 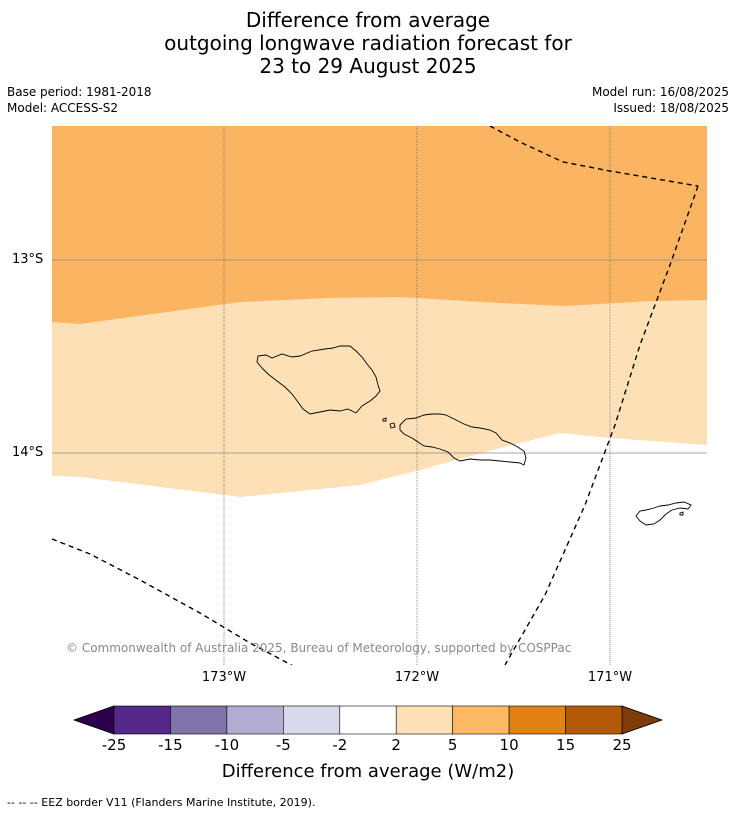 What do you see at coordinates (79, 92) in the screenshot?
I see `base-period: Base period: 1981-2018` at bounding box center [79, 92].